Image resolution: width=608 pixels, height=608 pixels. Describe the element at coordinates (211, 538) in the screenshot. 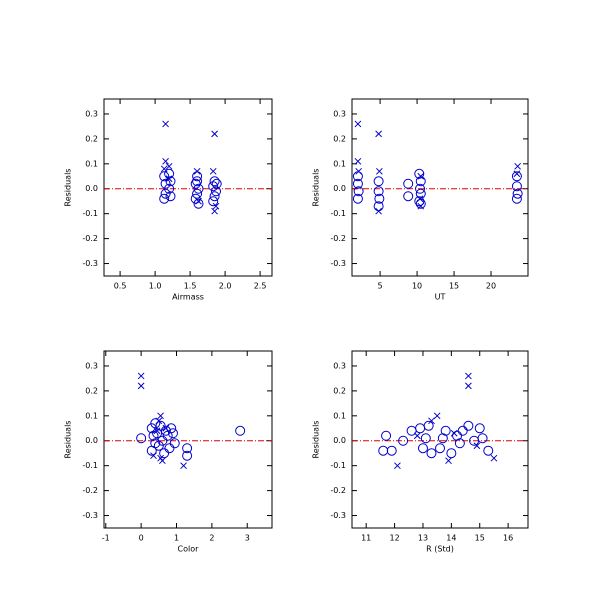

I see `x-tick-label: 2` at that location.